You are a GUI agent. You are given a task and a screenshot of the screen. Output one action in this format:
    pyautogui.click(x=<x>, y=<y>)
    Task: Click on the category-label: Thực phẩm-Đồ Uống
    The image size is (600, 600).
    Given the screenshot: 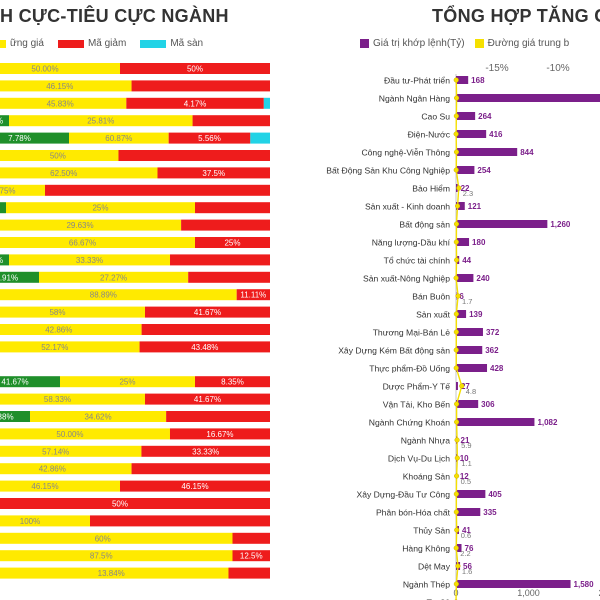 What is the action you would take?
    pyautogui.click(x=409, y=369)
    